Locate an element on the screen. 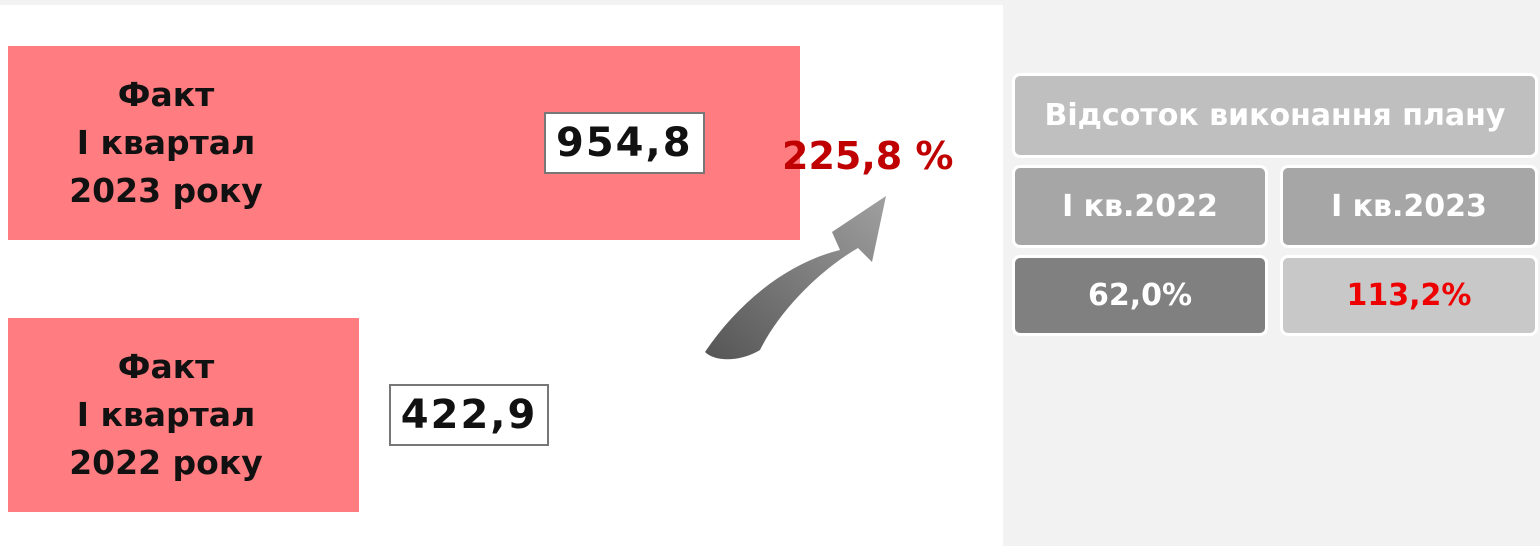 The height and width of the screenshot is (546, 1540). column-header: І кв.2022 is located at coordinates (1140, 206).